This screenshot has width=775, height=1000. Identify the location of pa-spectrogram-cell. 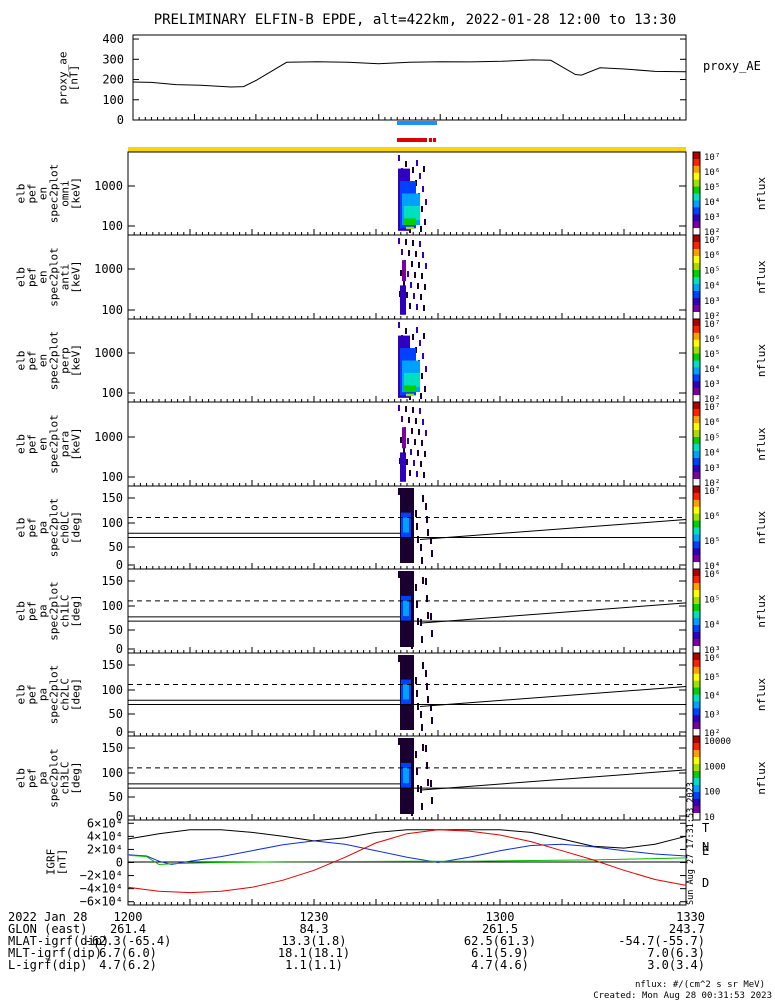
(406, 525).